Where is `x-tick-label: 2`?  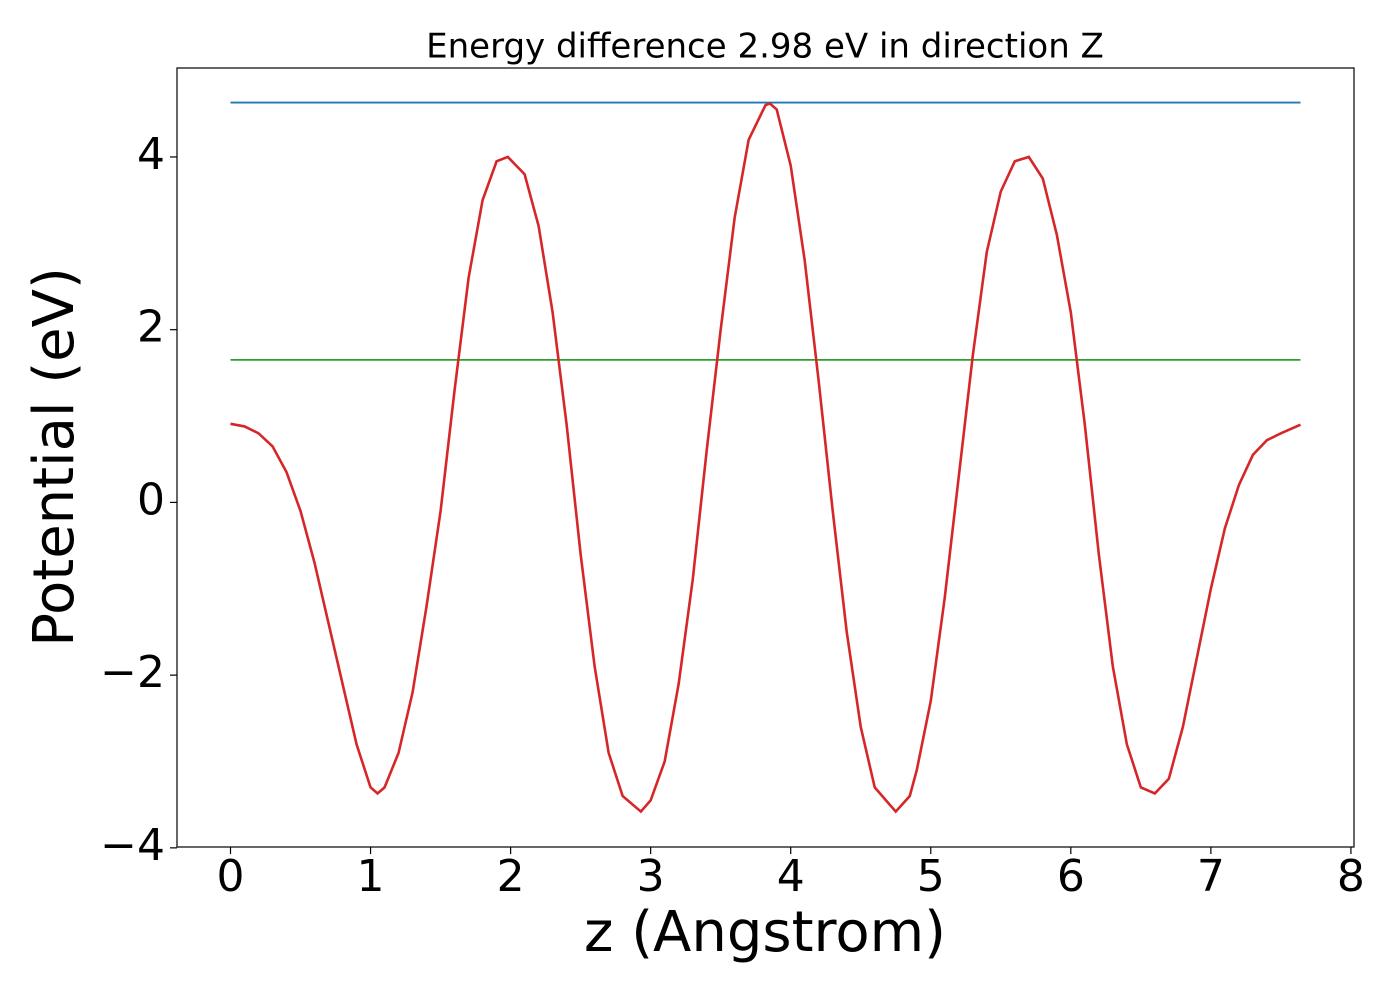 x-tick-label: 2 is located at coordinates (511, 876).